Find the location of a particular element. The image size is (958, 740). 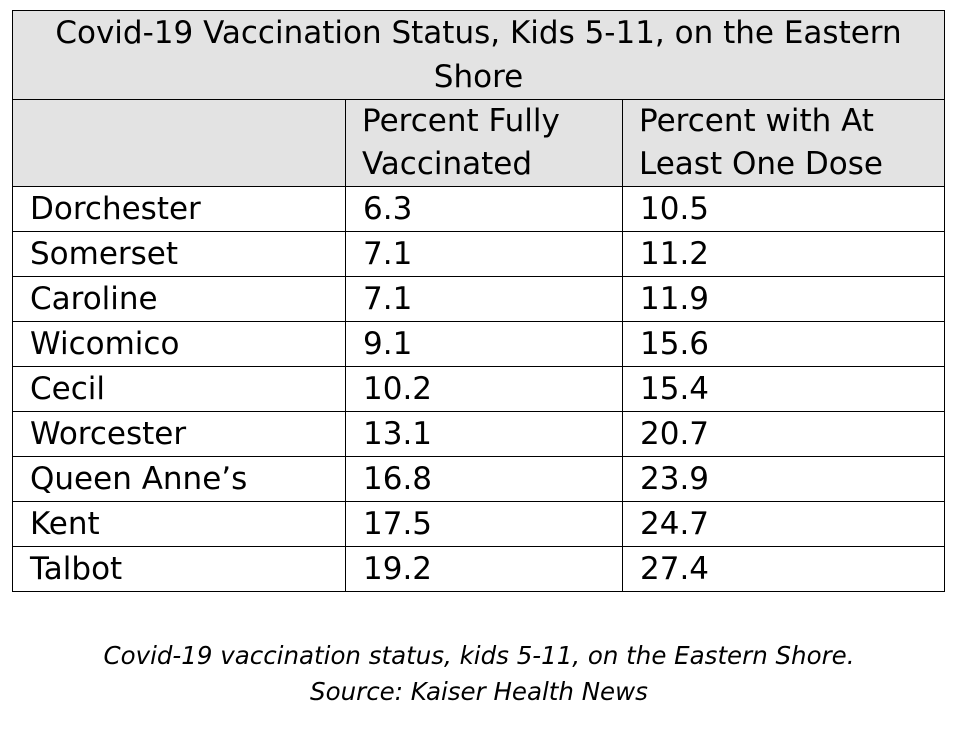

value-cell: 16.8 is located at coordinates (484, 479).